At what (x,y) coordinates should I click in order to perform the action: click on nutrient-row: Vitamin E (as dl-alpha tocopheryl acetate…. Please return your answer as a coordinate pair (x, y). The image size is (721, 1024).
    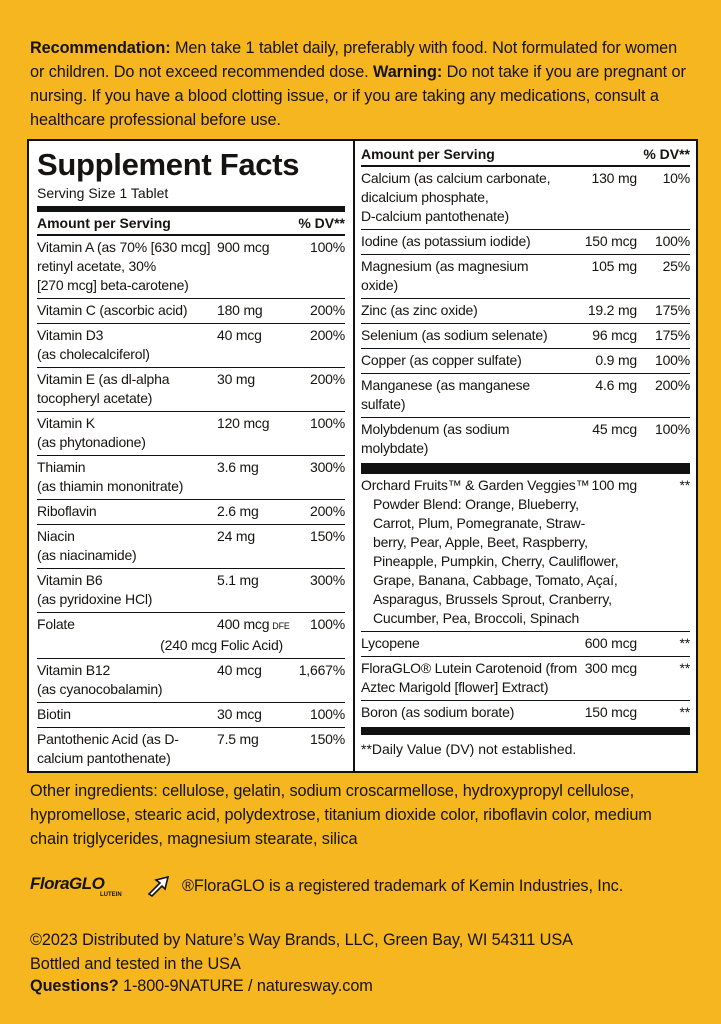
    Looking at the image, I should click on (191, 389).